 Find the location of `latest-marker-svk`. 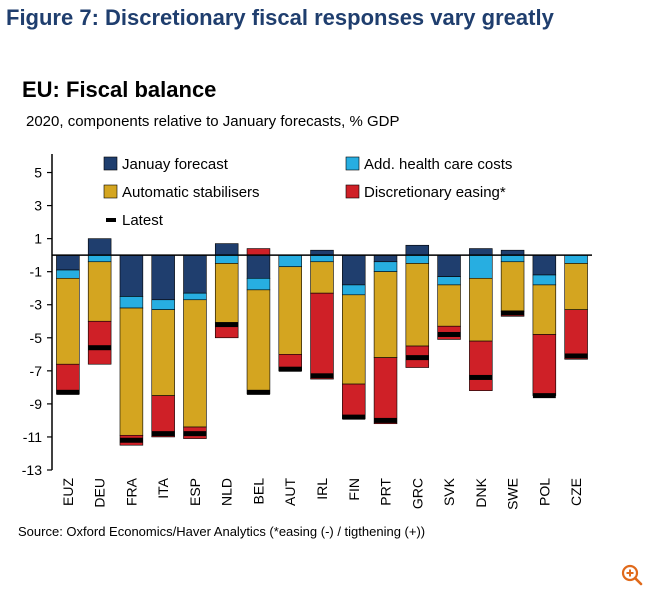

latest-marker-svk is located at coordinates (449, 334).